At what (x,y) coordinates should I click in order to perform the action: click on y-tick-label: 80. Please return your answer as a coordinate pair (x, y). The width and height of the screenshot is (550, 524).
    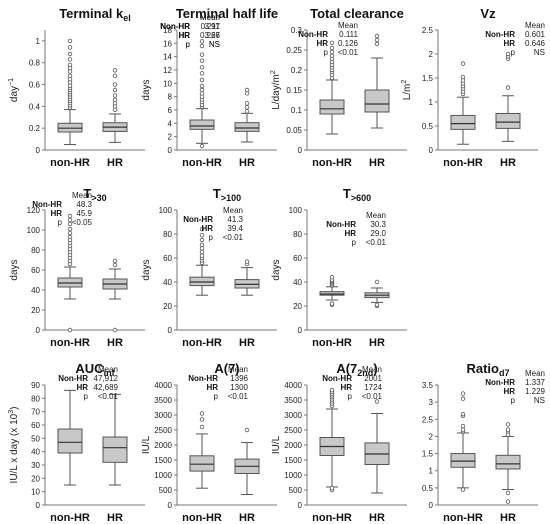
    Looking at the image, I should click on (167, 234).